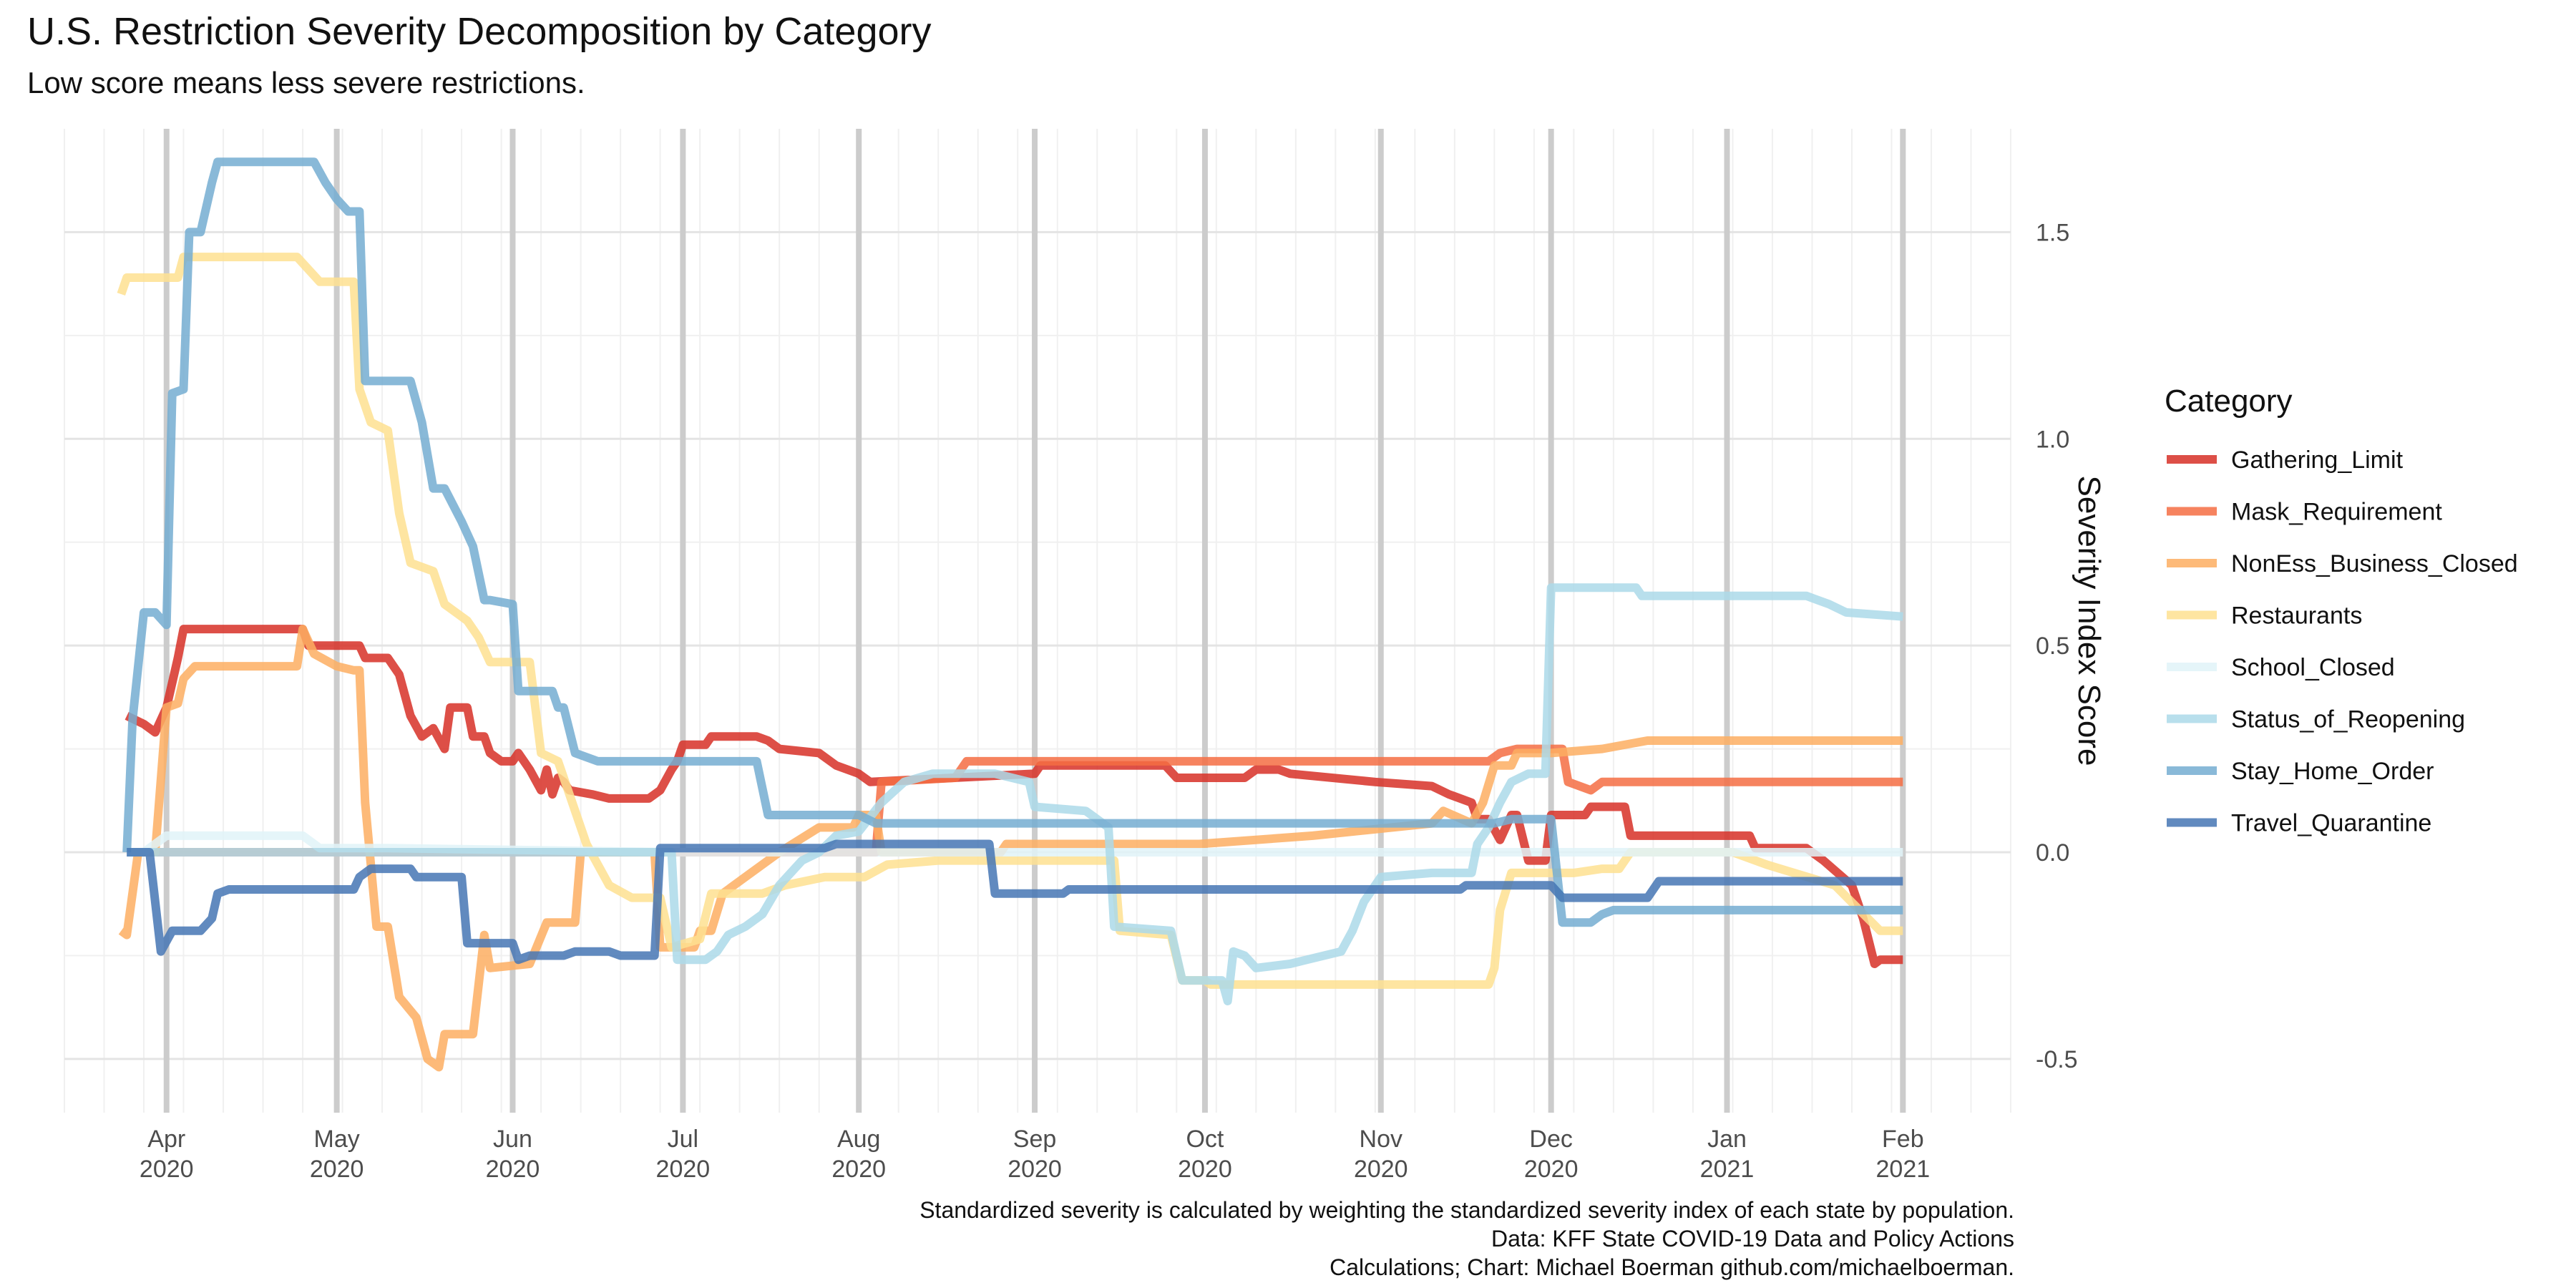  Describe the element at coordinates (859, 1139) in the screenshot. I see `x-tick-month: Aug` at that location.